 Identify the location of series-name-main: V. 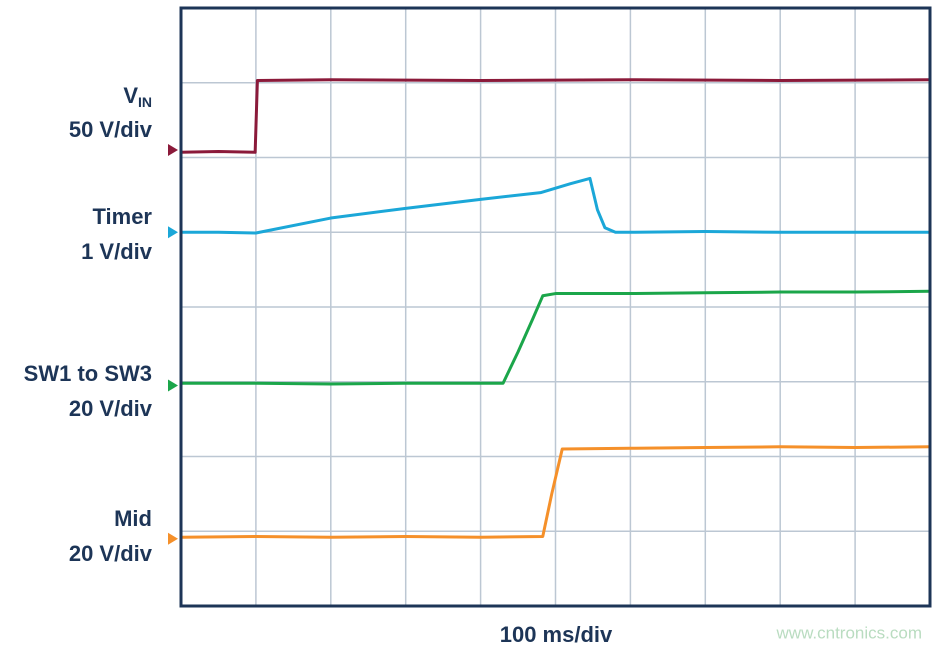
(130, 95).